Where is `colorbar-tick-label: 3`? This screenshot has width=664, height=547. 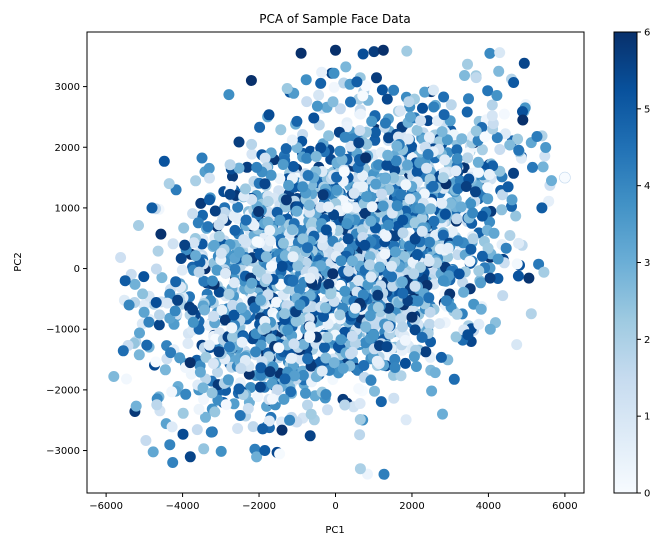
colorbar-tick-label: 3 is located at coordinates (647, 263).